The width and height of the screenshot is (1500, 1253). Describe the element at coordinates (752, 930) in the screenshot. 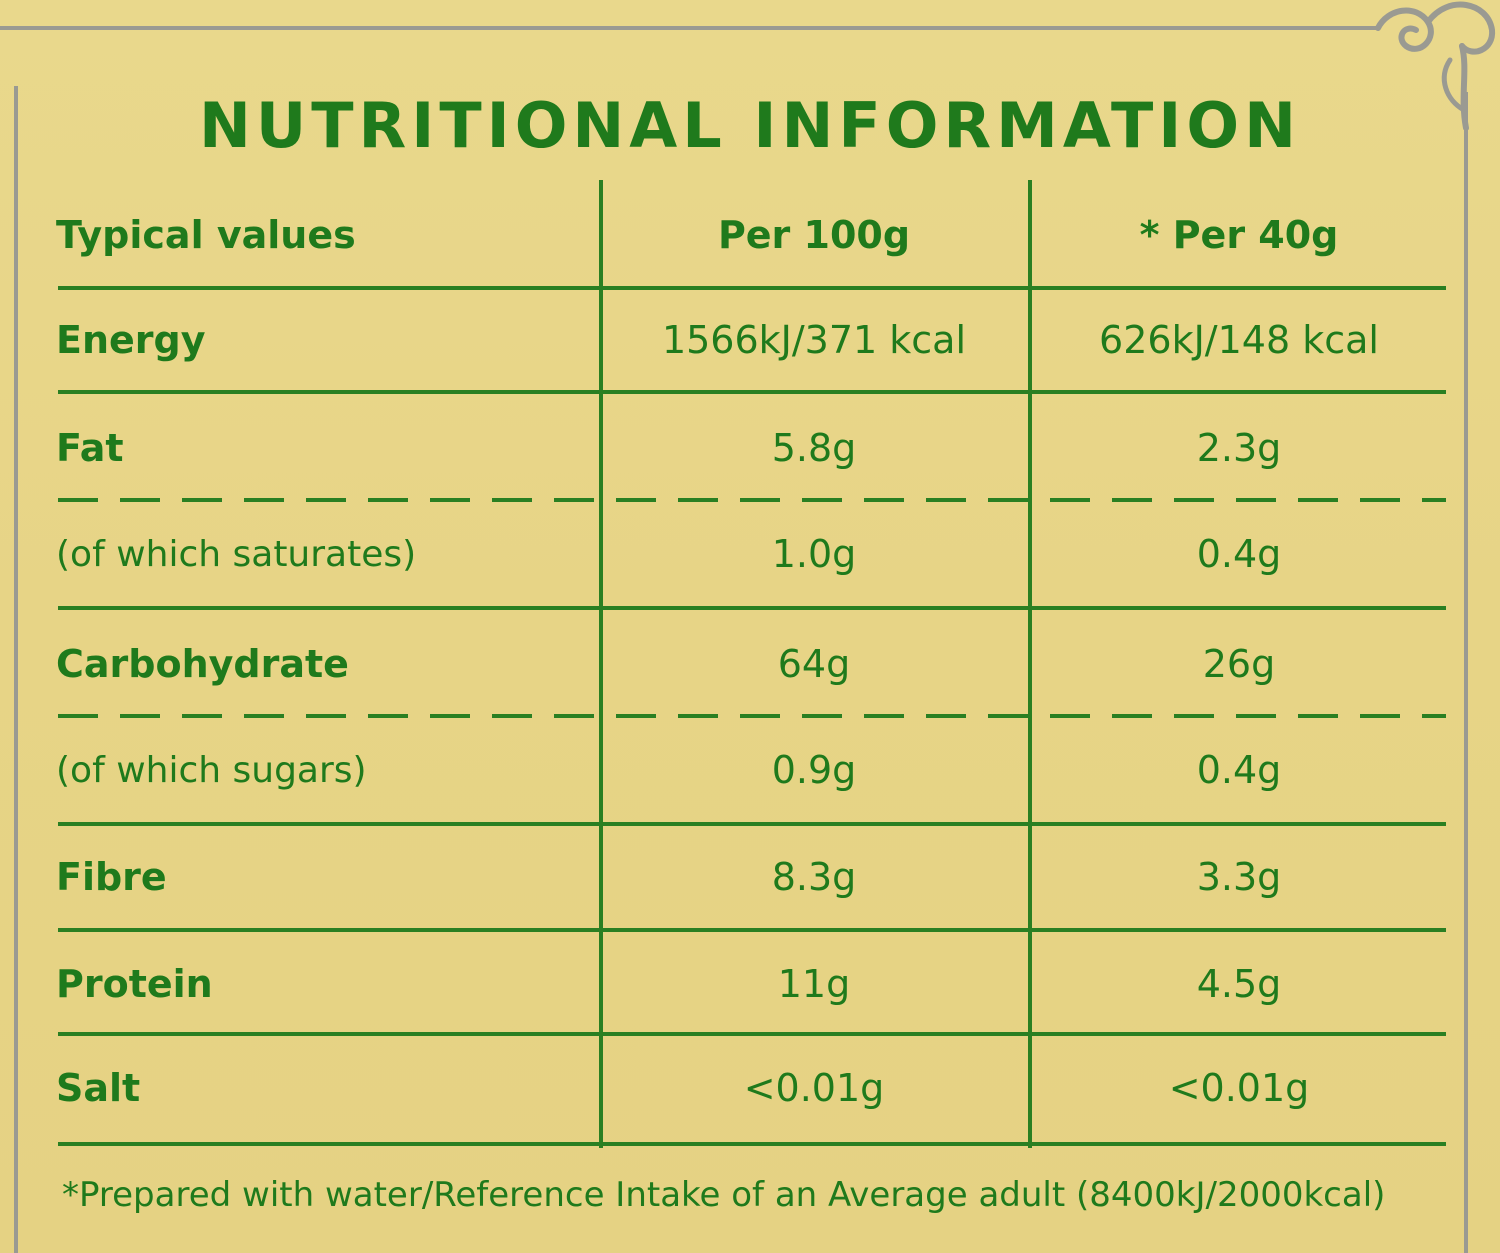

I see `rule-after-fibre` at that location.